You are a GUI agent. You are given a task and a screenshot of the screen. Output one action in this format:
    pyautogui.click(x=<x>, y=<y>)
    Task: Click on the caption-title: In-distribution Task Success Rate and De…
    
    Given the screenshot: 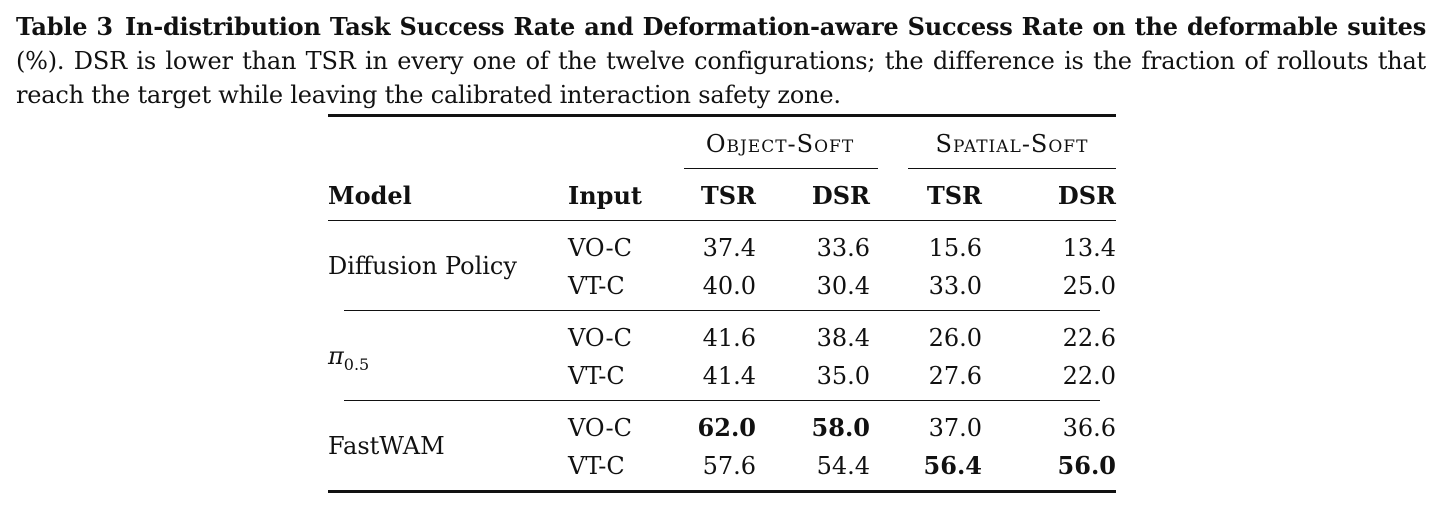 What is the action you would take?
    pyautogui.click(x=775, y=26)
    